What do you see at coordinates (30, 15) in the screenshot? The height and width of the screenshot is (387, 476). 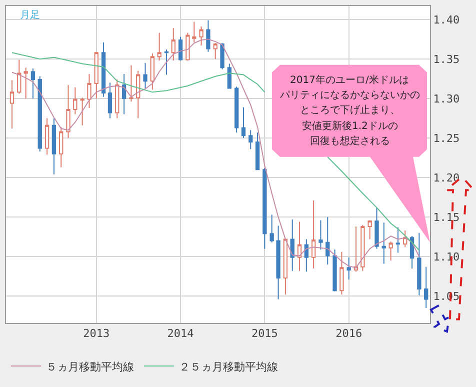 I see `annotation: 月足` at bounding box center [30, 15].